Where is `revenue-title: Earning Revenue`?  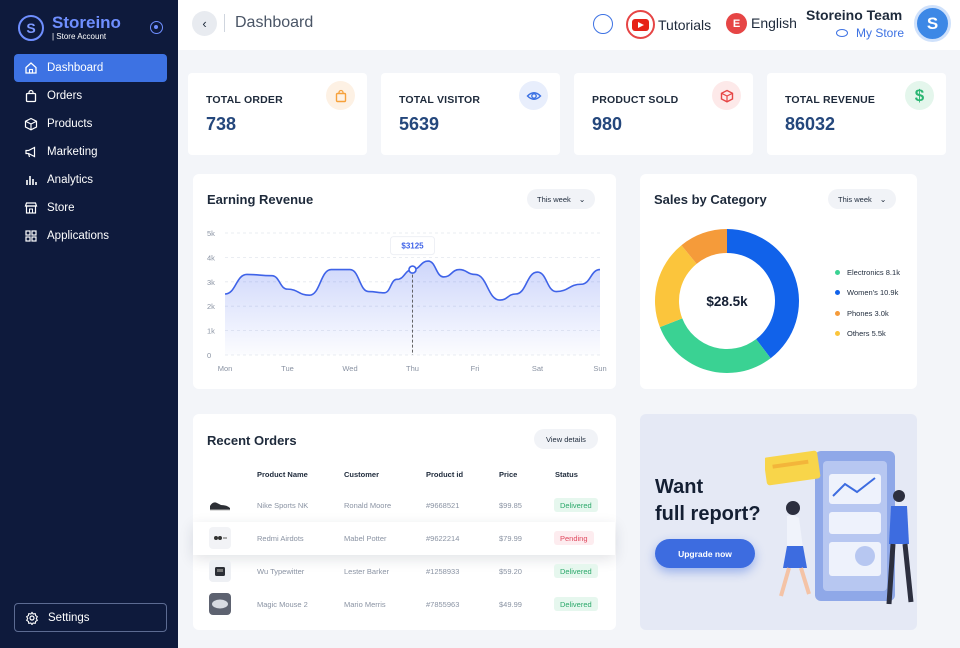 revenue-title: Earning Revenue is located at coordinates (260, 199).